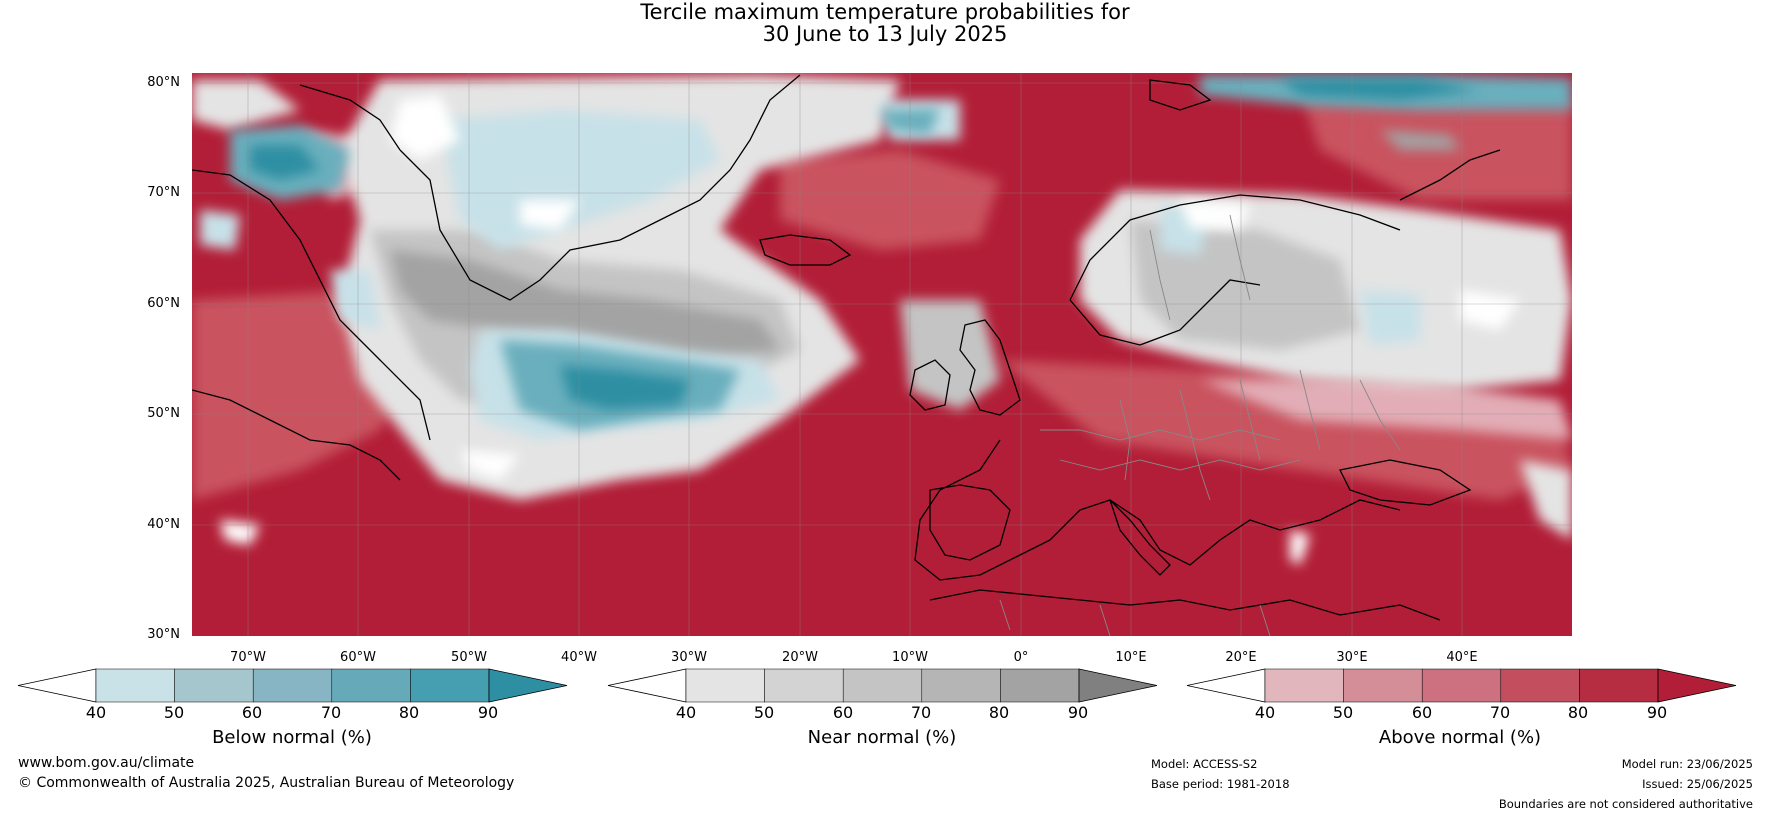 The width and height of the screenshot is (1770, 816). What do you see at coordinates (163, 82) in the screenshot?
I see `lat-label-80n: 80°N` at bounding box center [163, 82].